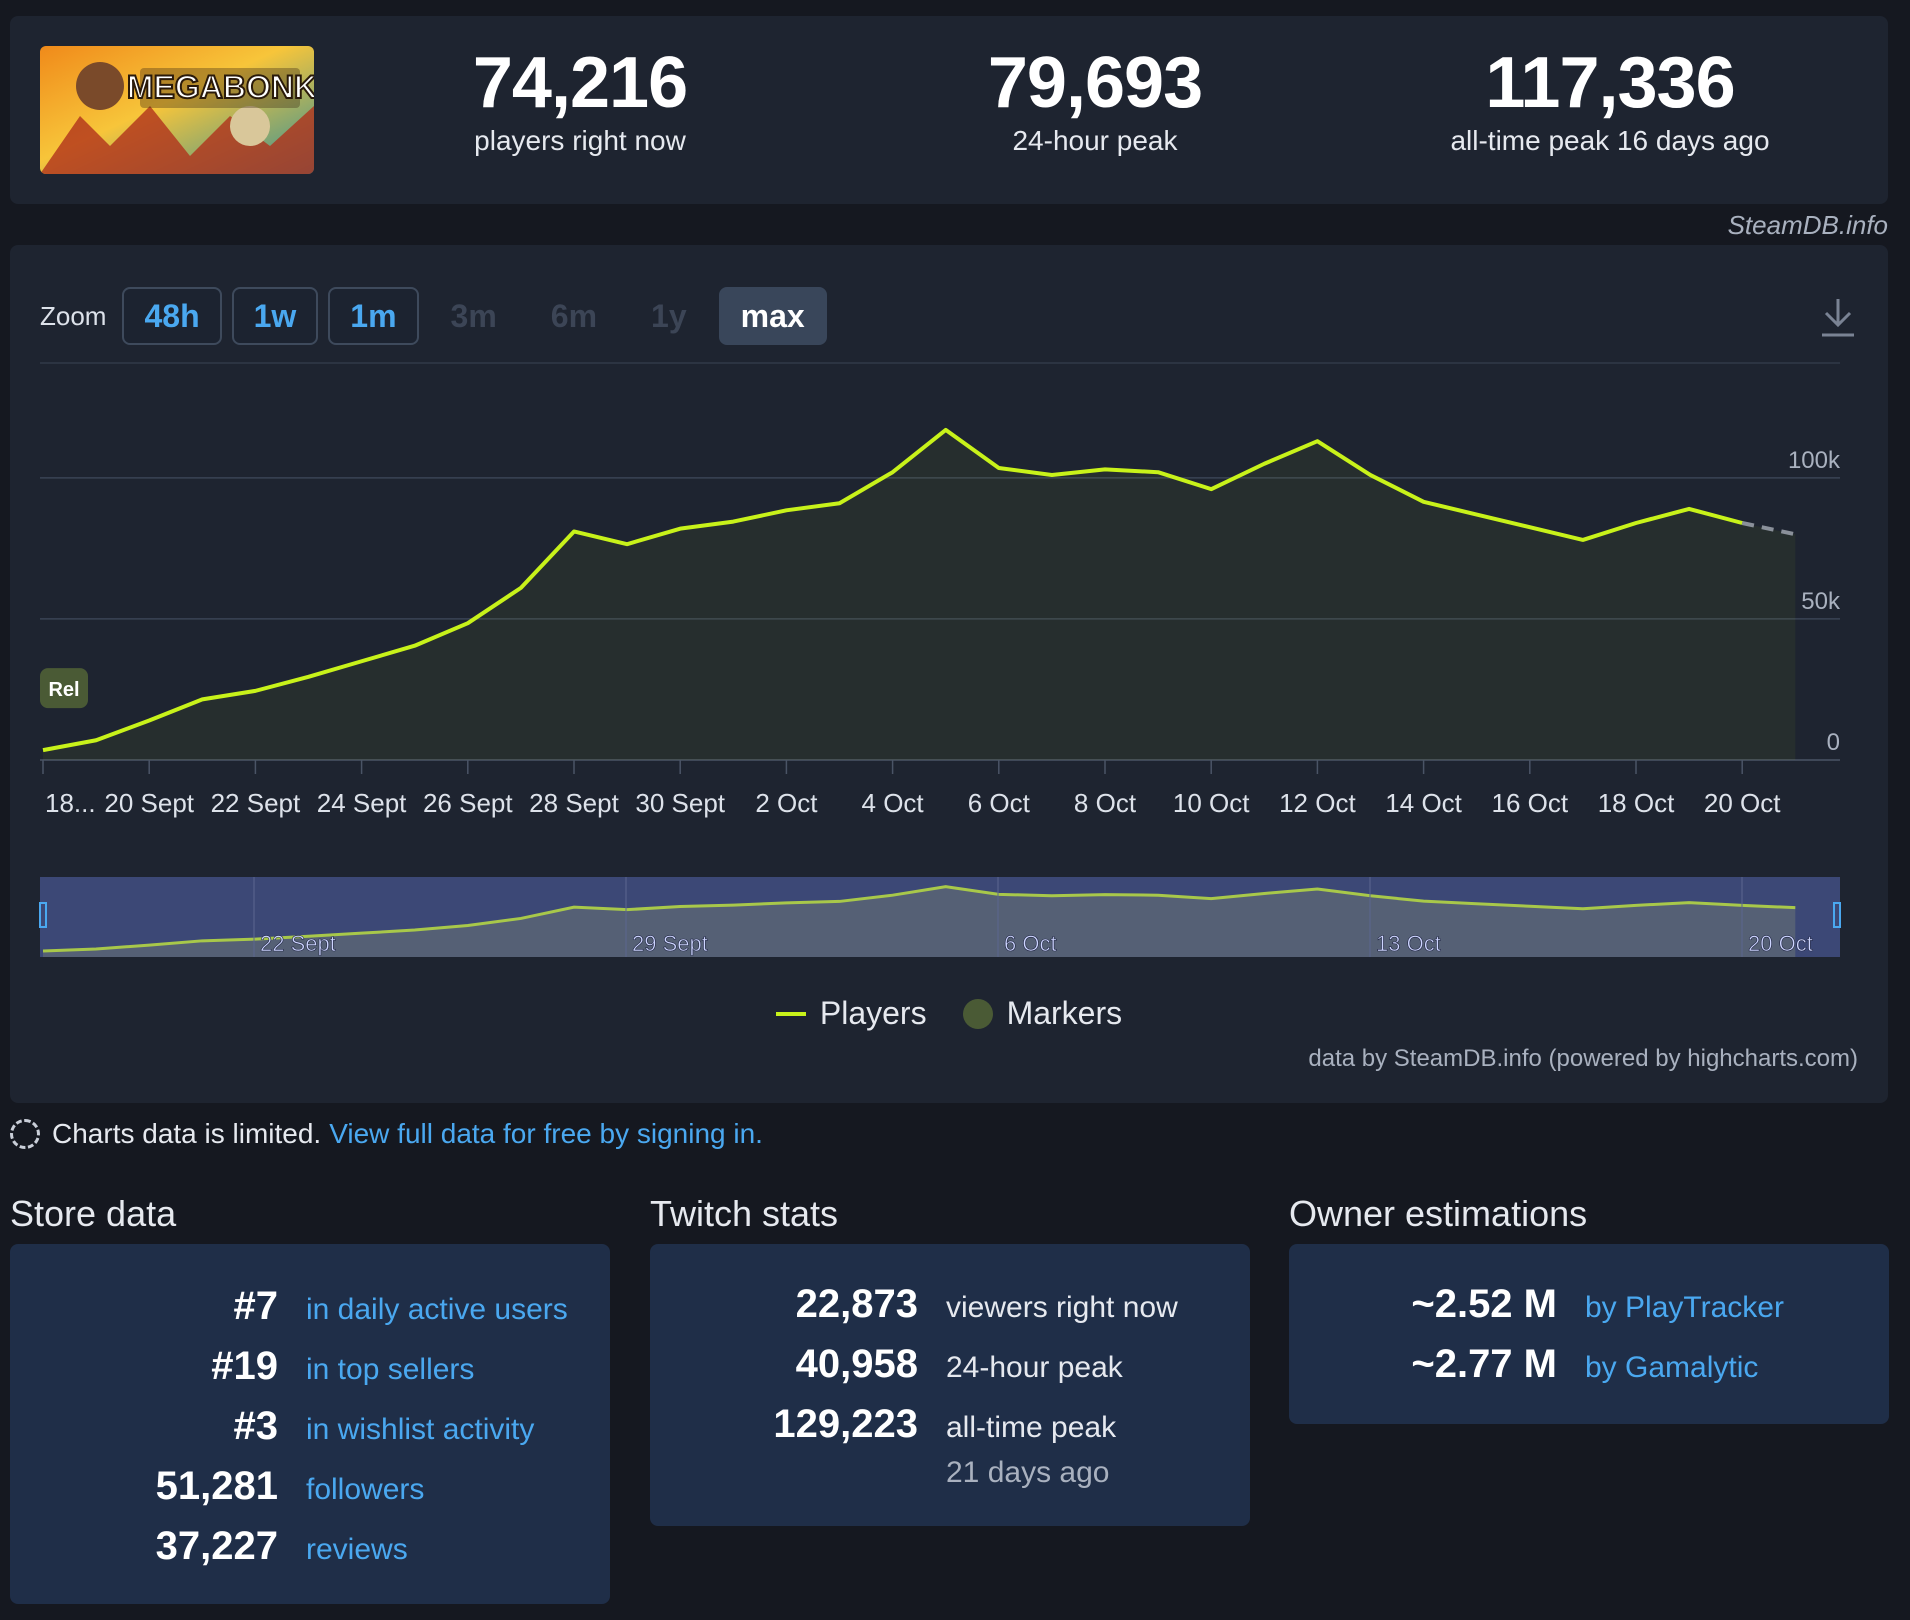 Image resolution: width=1910 pixels, height=1620 pixels. I want to click on owner-row-link: by Gamalytic, so click(1672, 1367).